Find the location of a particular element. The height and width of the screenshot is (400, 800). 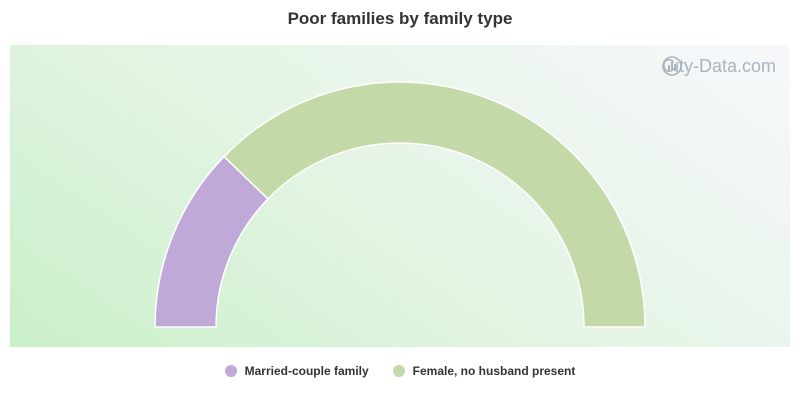

legend-item: Female, no husband present is located at coordinates (484, 371).